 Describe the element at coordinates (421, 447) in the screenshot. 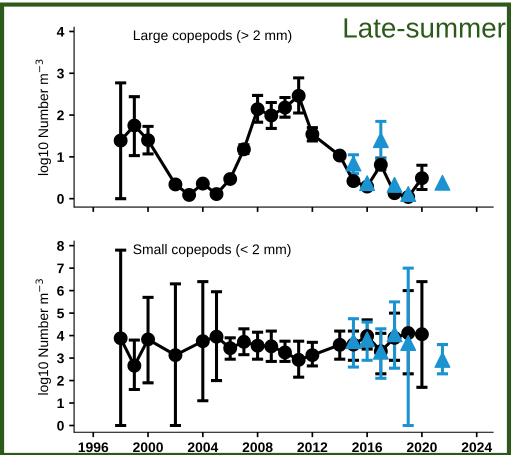

I see `x-tick-label: 2020` at that location.